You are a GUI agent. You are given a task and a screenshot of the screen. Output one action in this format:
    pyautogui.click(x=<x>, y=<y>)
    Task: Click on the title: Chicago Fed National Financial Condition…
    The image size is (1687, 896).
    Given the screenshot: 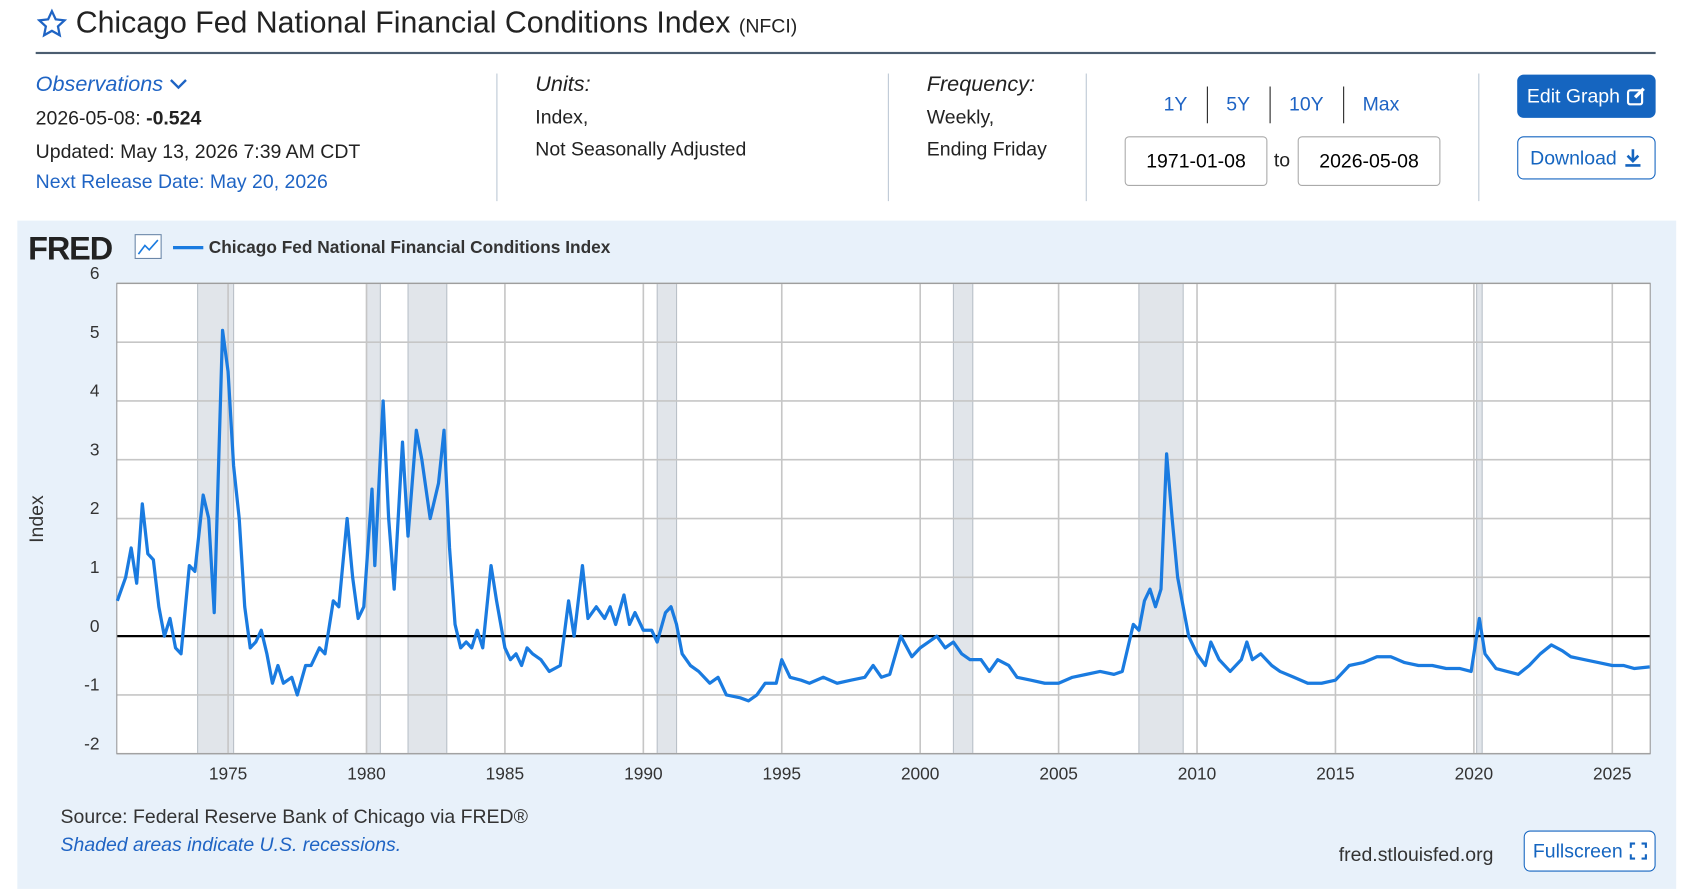 What is the action you would take?
    pyautogui.click(x=437, y=22)
    